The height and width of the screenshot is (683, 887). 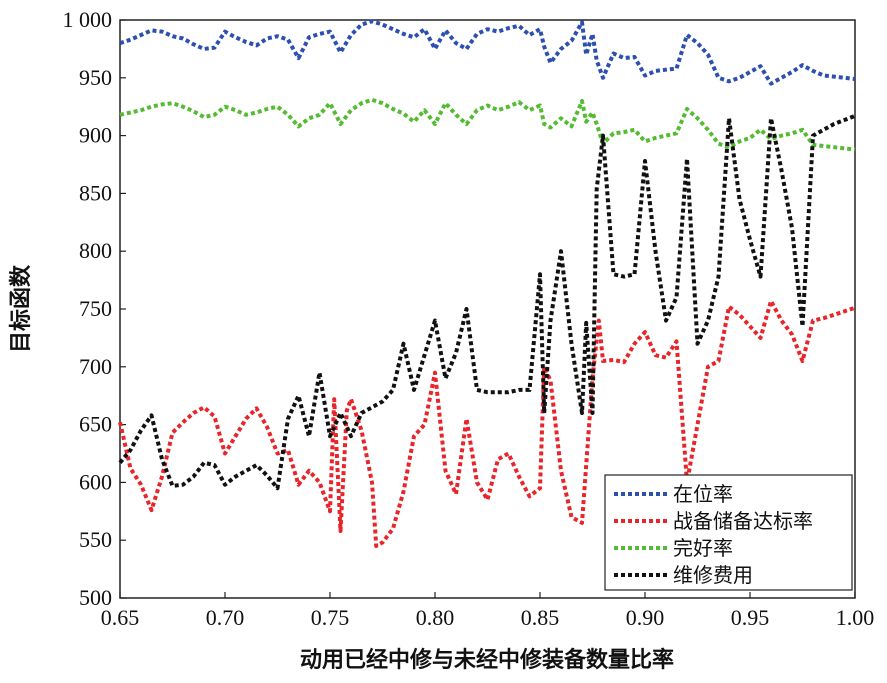 I want to click on legend-entry-3: 维修费用, so click(x=683, y=575).